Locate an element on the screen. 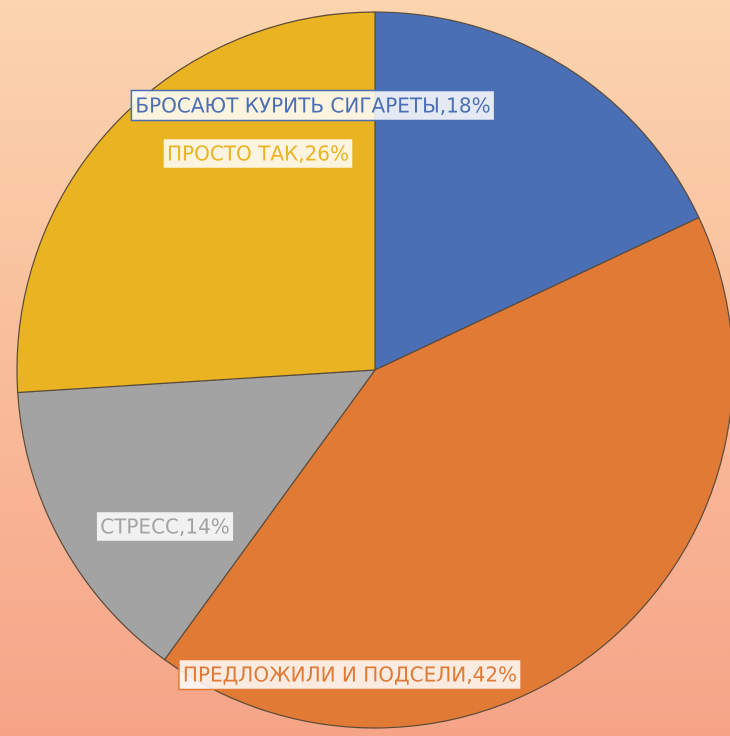 The image size is (730, 736). data-label: ПРЕДЛОЖИЛИ И ПОДСЕЛИ,42% is located at coordinates (350, 675).